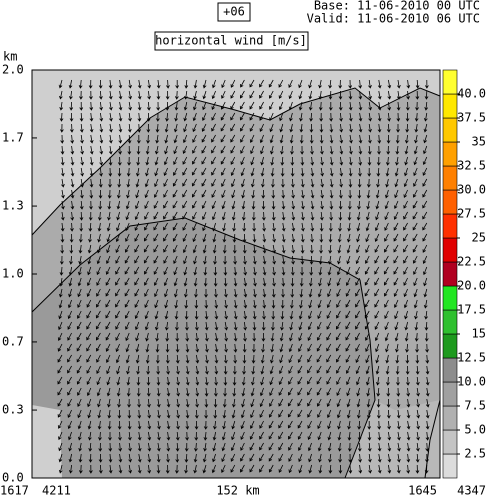 The height and width of the screenshot is (499, 487). What do you see at coordinates (475, 454) in the screenshot?
I see `colorbar-label: 2.5` at bounding box center [475, 454].